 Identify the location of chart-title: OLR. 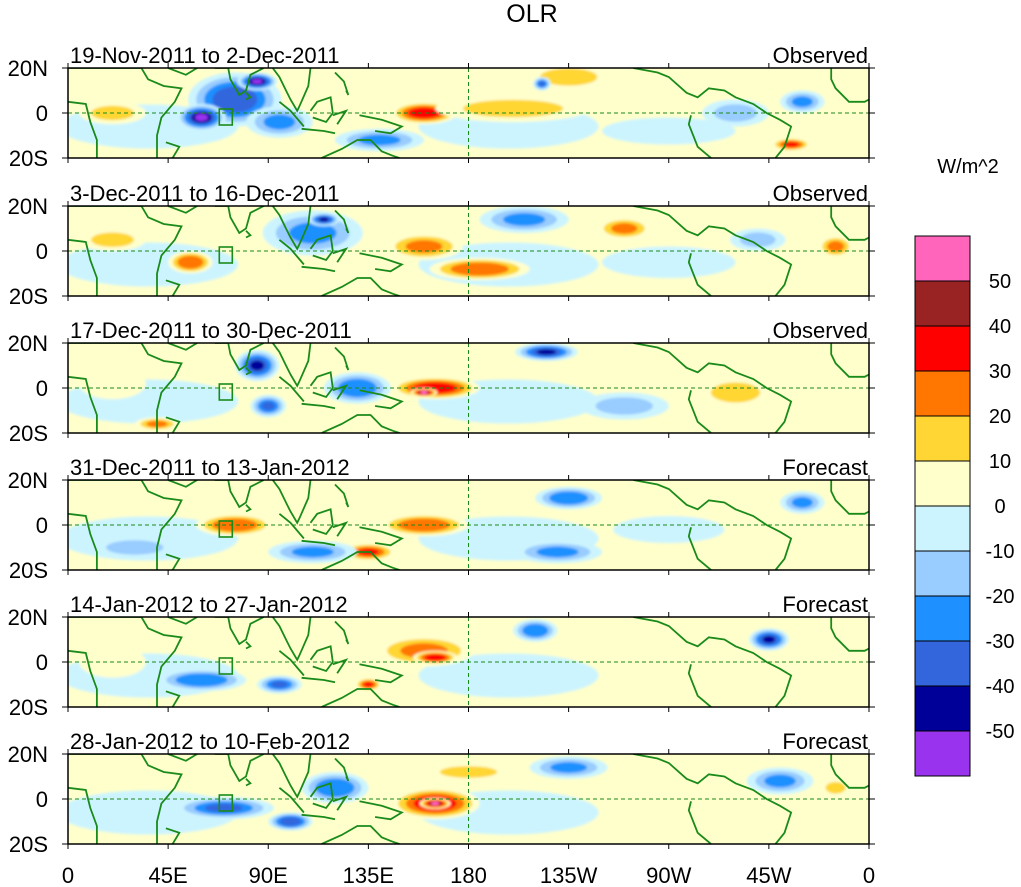
(531, 14).